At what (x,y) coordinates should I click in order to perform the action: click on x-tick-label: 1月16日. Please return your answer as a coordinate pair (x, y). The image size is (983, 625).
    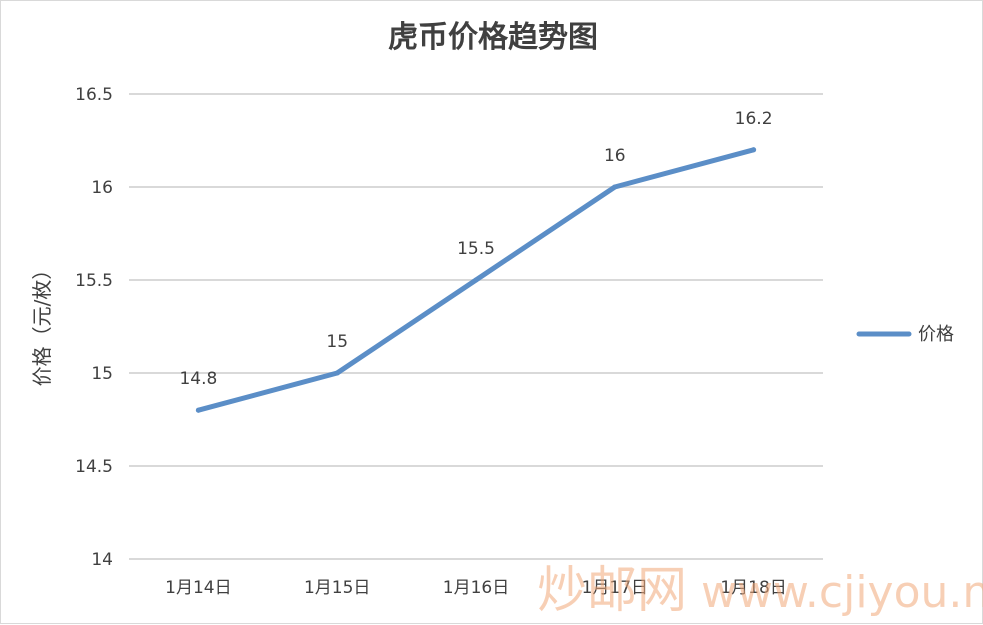
    Looking at the image, I should click on (476, 588).